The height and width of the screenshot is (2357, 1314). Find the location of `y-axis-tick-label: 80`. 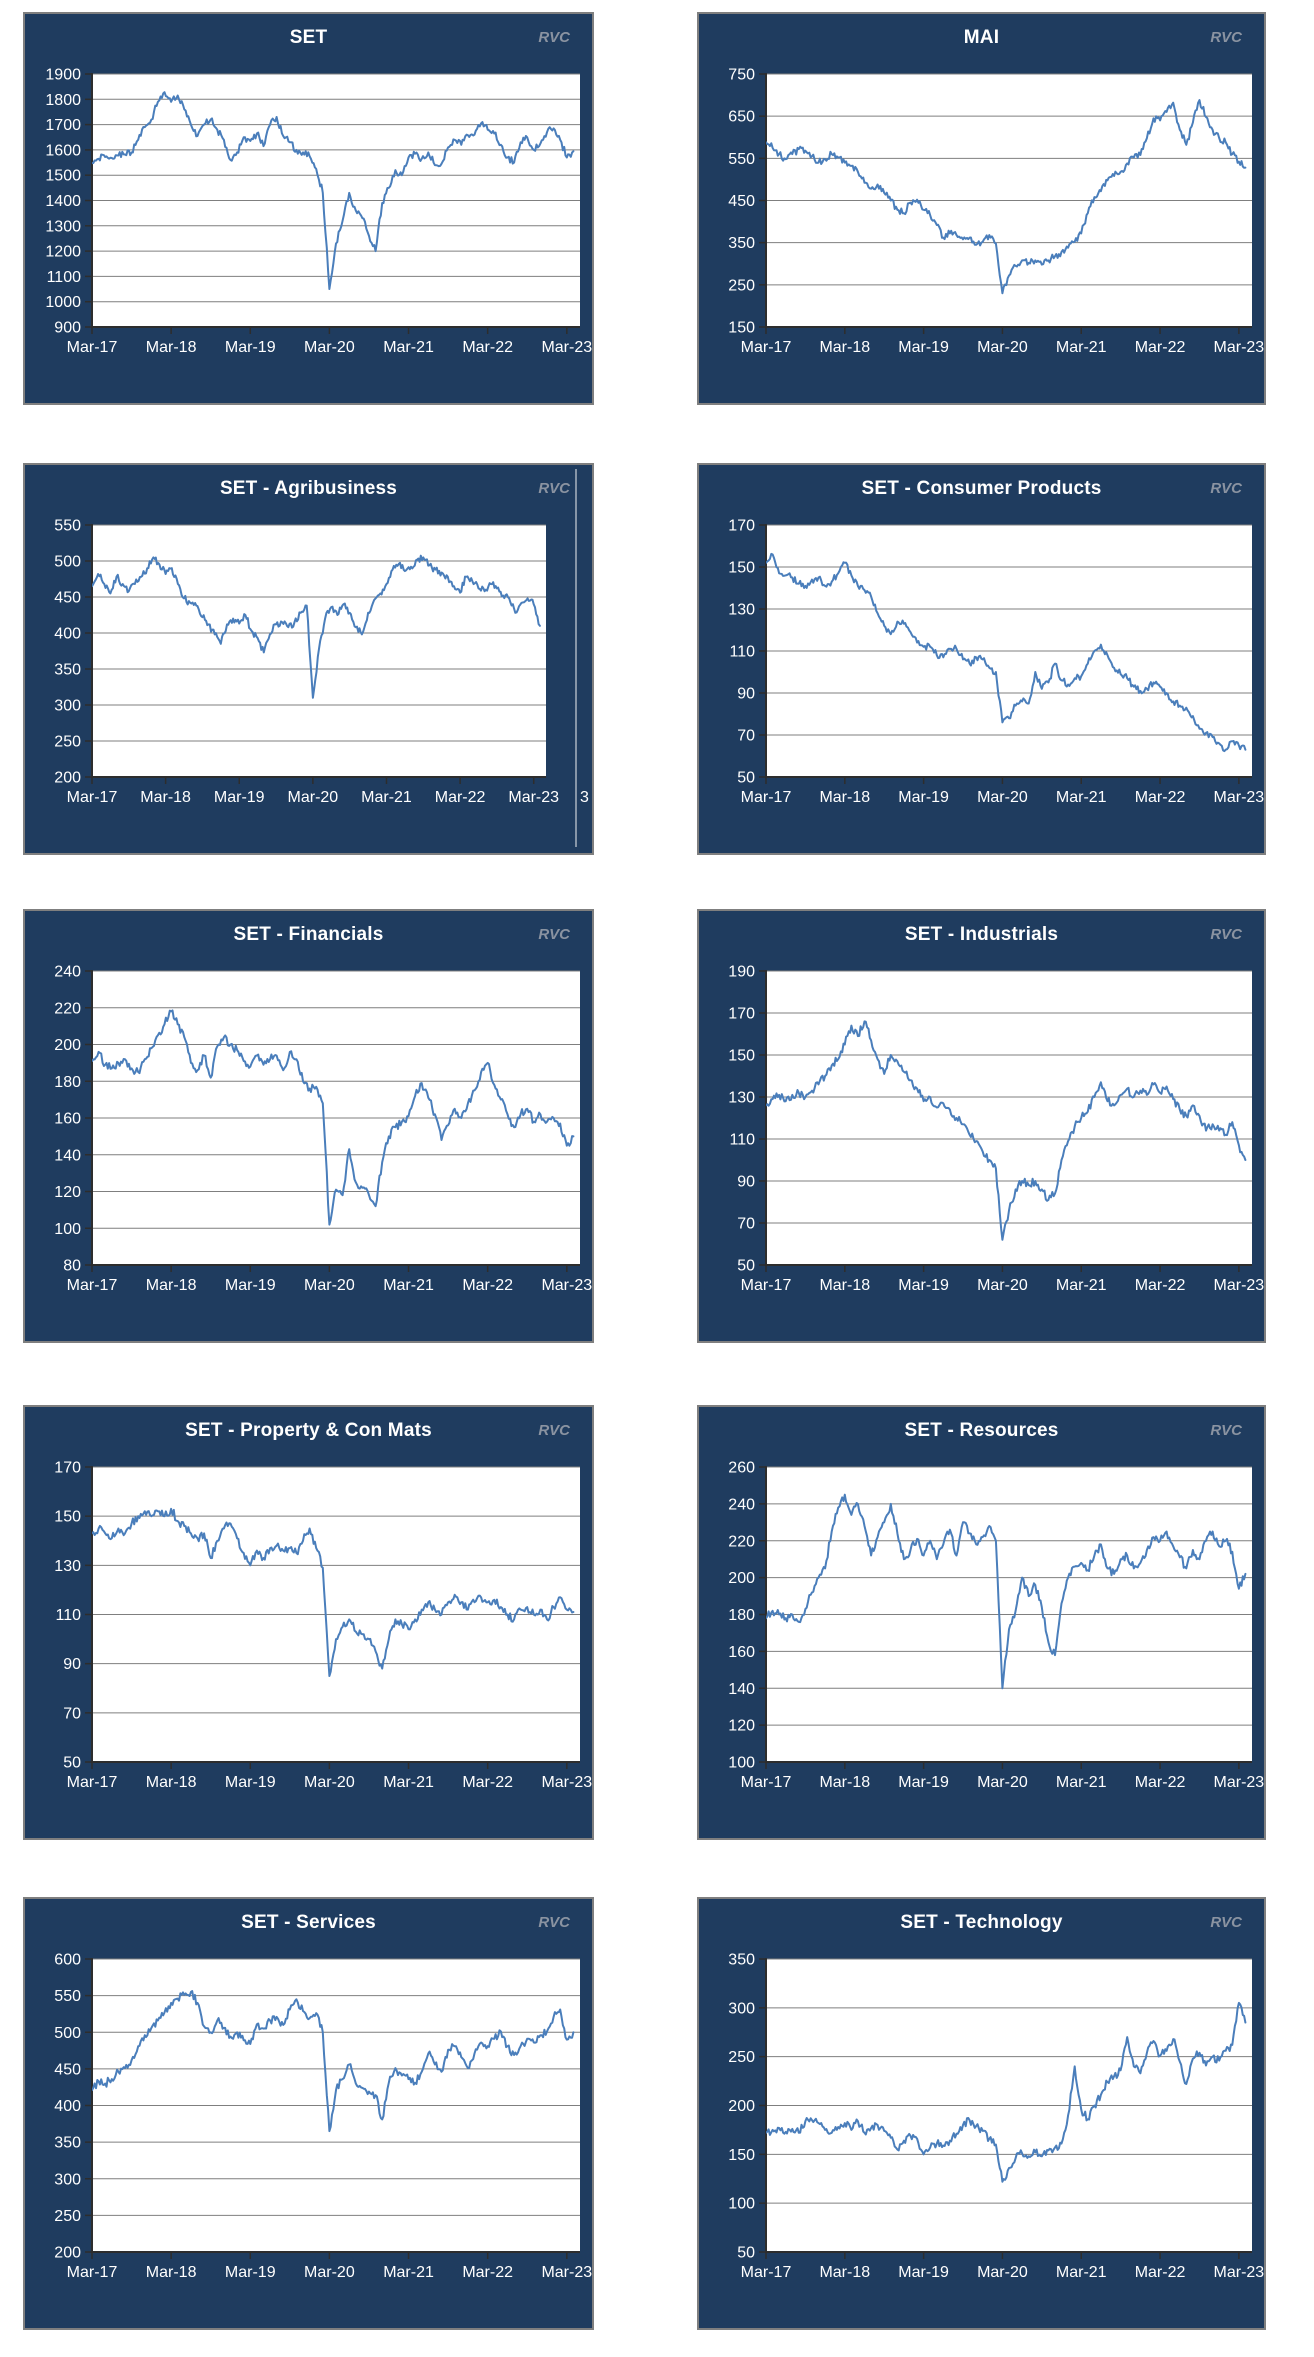

y-axis-tick-label: 80 is located at coordinates (72, 1266).